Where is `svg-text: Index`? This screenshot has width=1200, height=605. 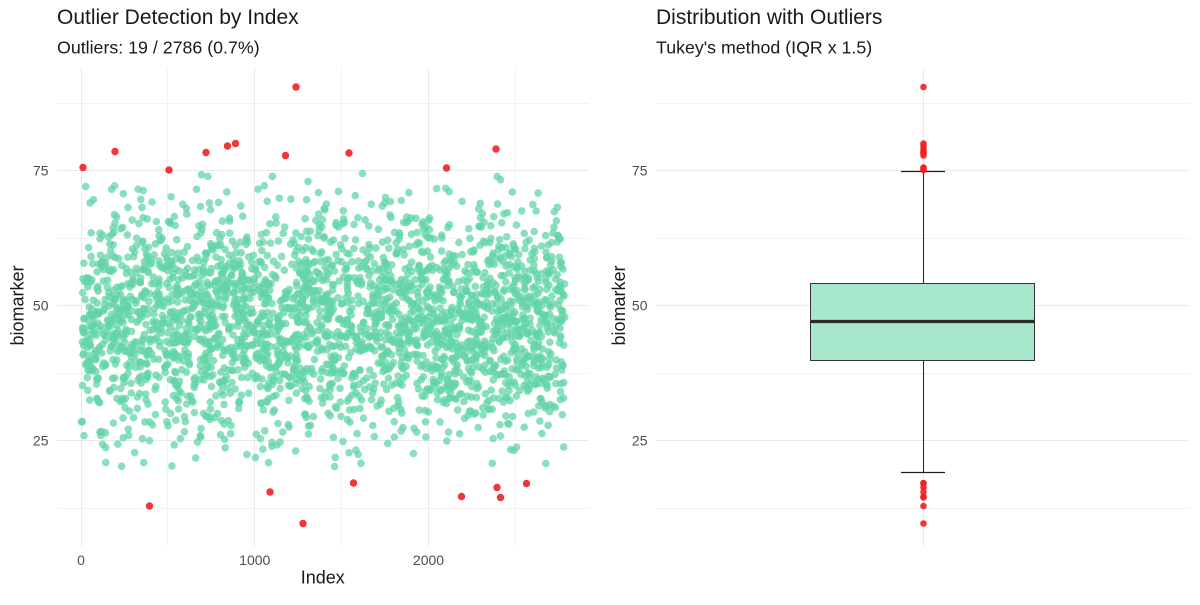
svg-text: Index is located at coordinates (323, 578).